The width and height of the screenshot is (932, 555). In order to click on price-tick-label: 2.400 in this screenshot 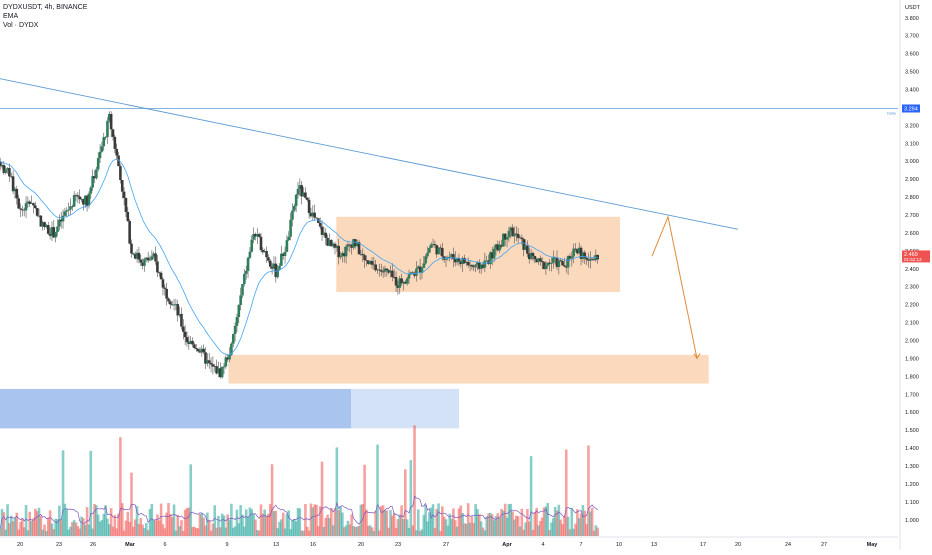, I will do `click(912, 270)`.